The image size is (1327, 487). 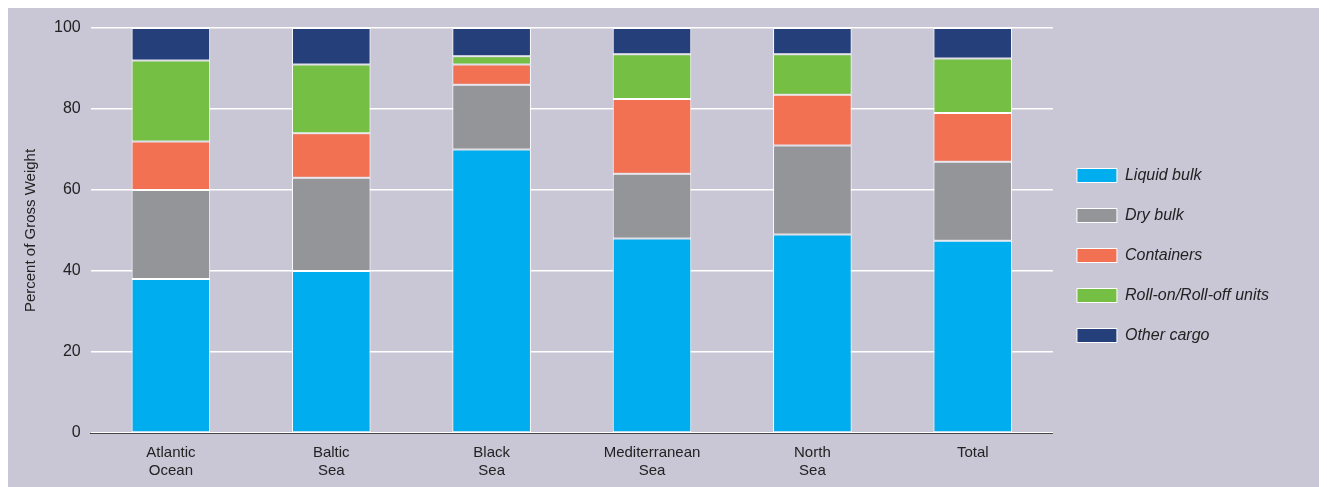 What do you see at coordinates (1163, 254) in the screenshot?
I see `legend-label: Containers` at bounding box center [1163, 254].